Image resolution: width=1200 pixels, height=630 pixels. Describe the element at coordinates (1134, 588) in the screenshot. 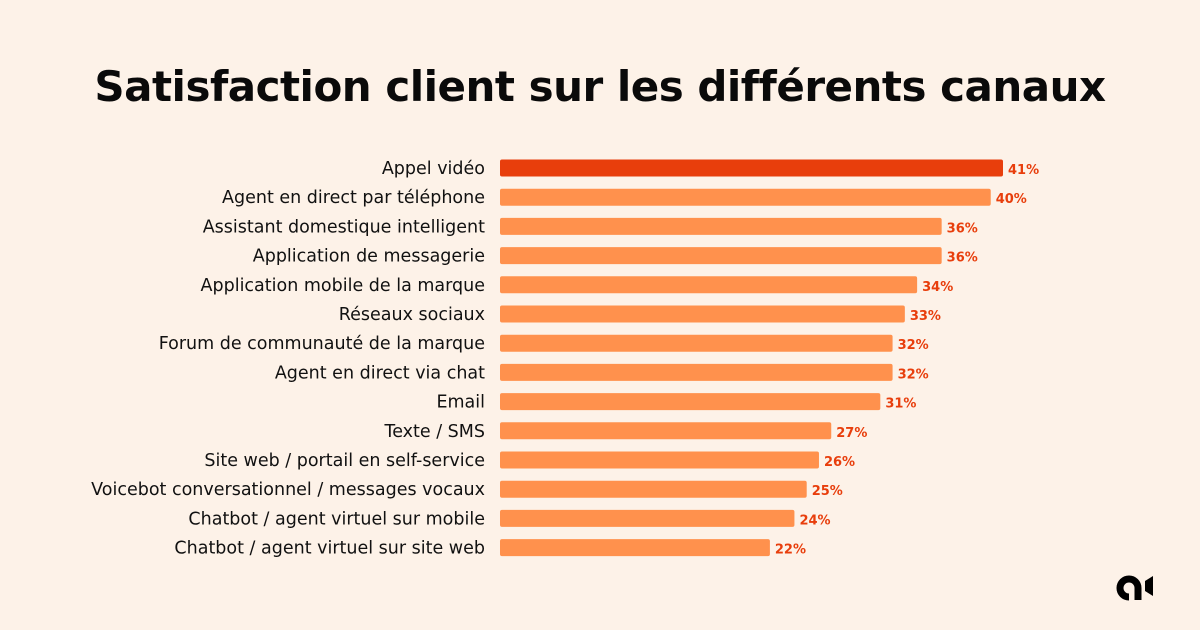

I see `brand-logo-icon` at that location.